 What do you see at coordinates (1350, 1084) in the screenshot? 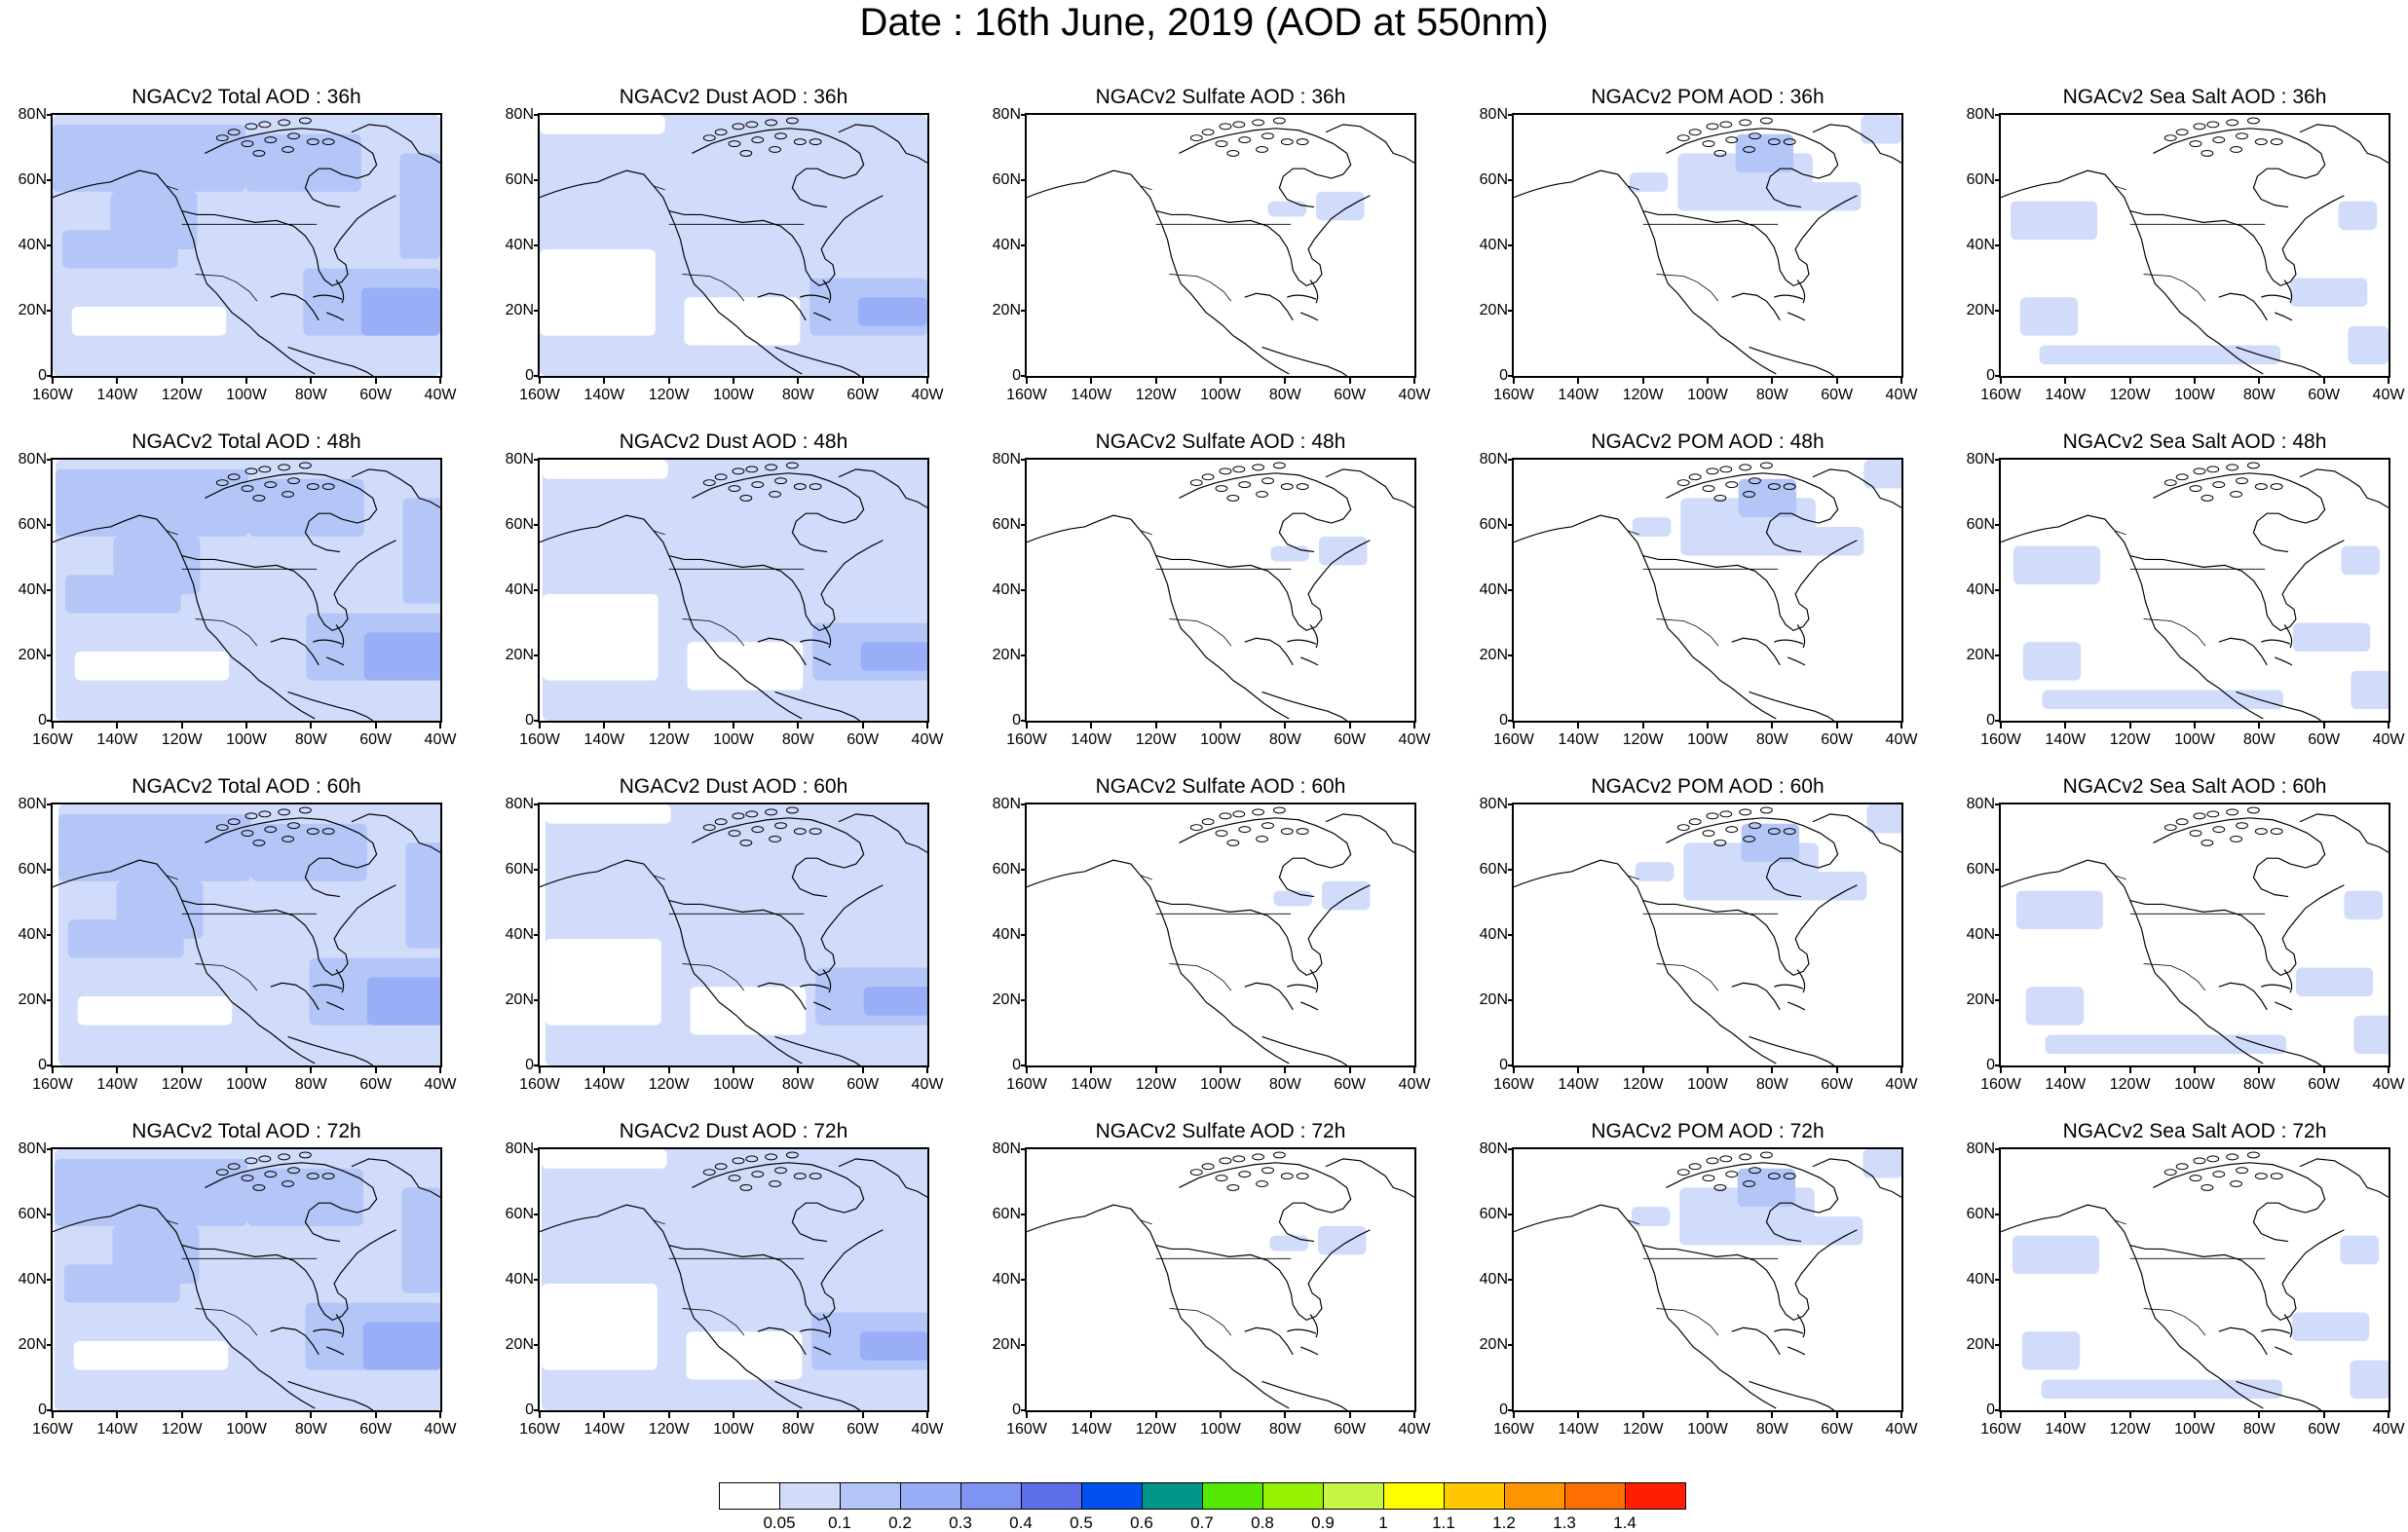
I see `longitude-label: 60W` at bounding box center [1350, 1084].